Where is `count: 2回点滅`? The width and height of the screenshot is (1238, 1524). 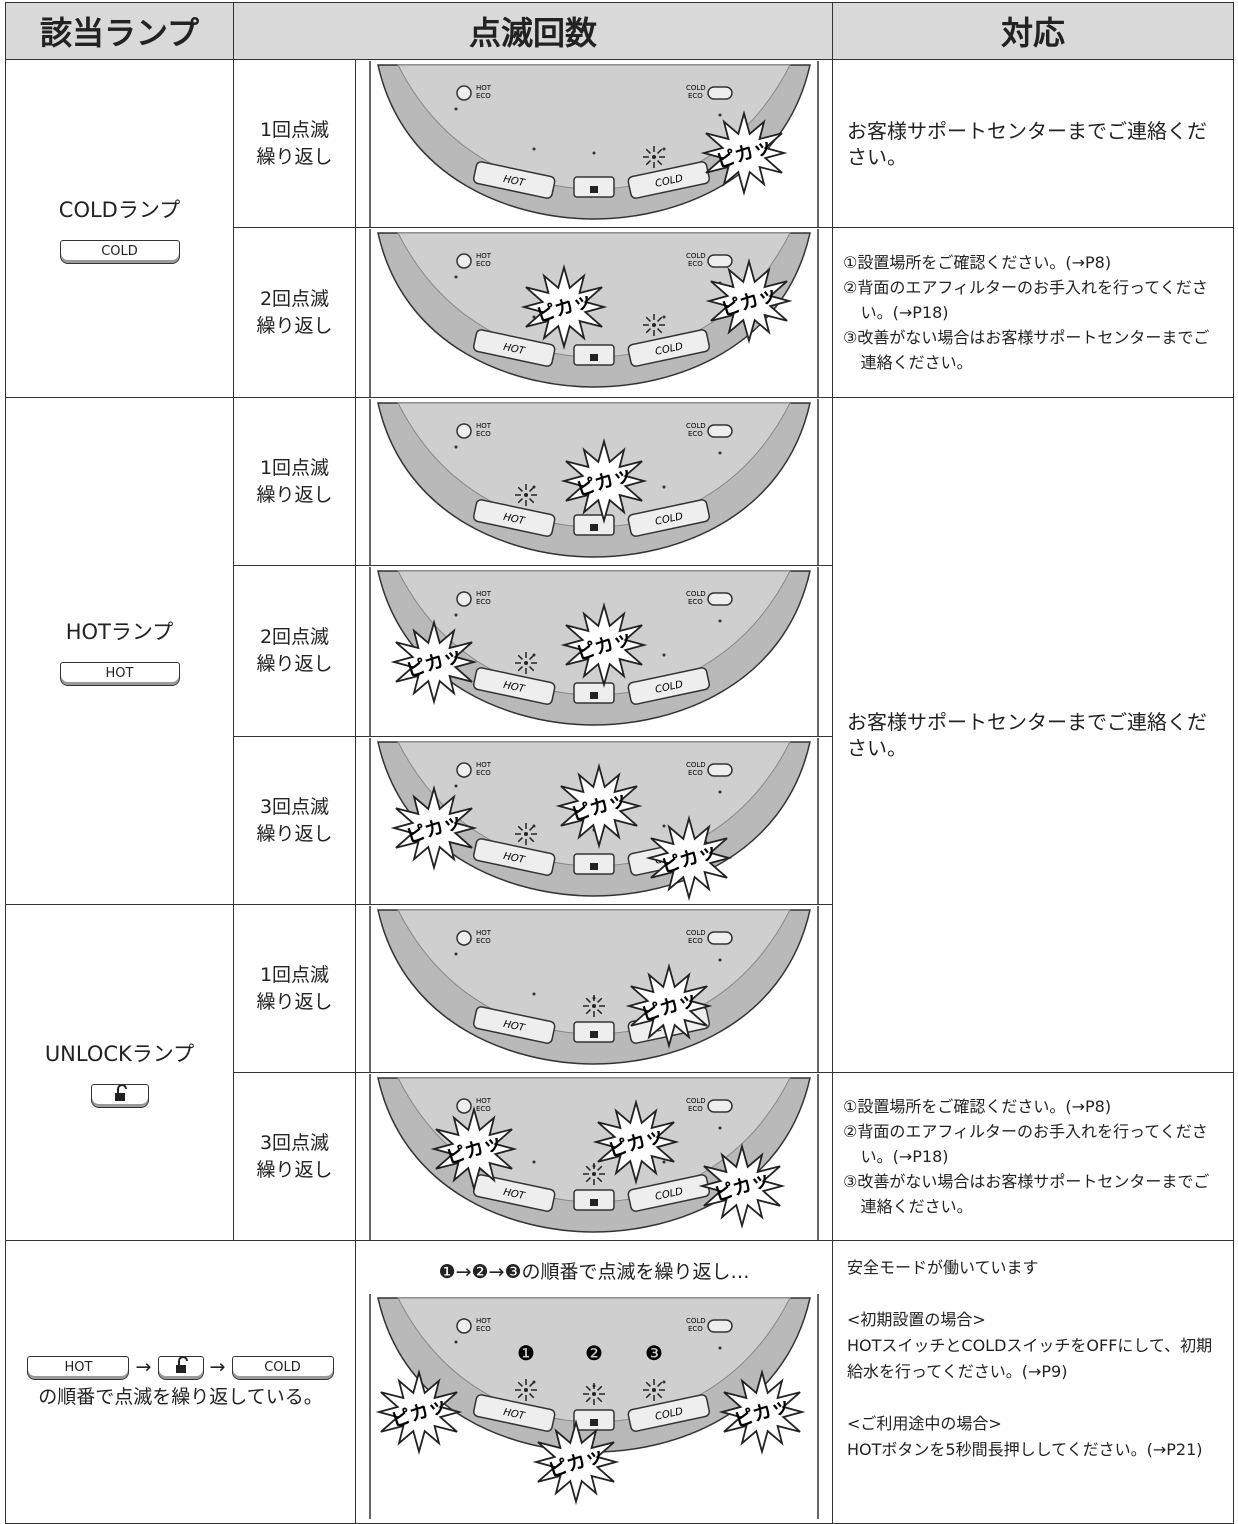 count: 2回点滅 is located at coordinates (294, 637).